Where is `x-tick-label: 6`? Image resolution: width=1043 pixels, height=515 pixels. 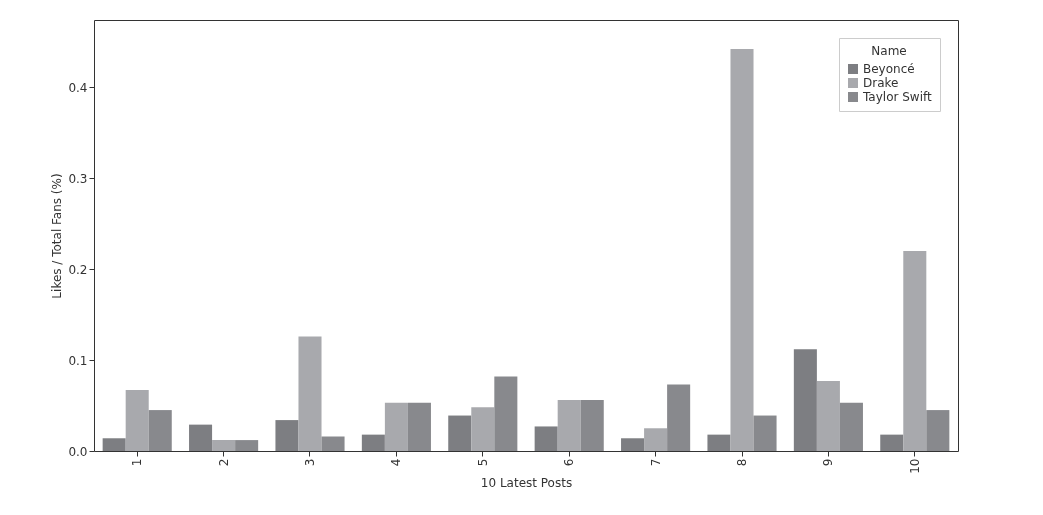 x-tick-label: 6 is located at coordinates (569, 462).